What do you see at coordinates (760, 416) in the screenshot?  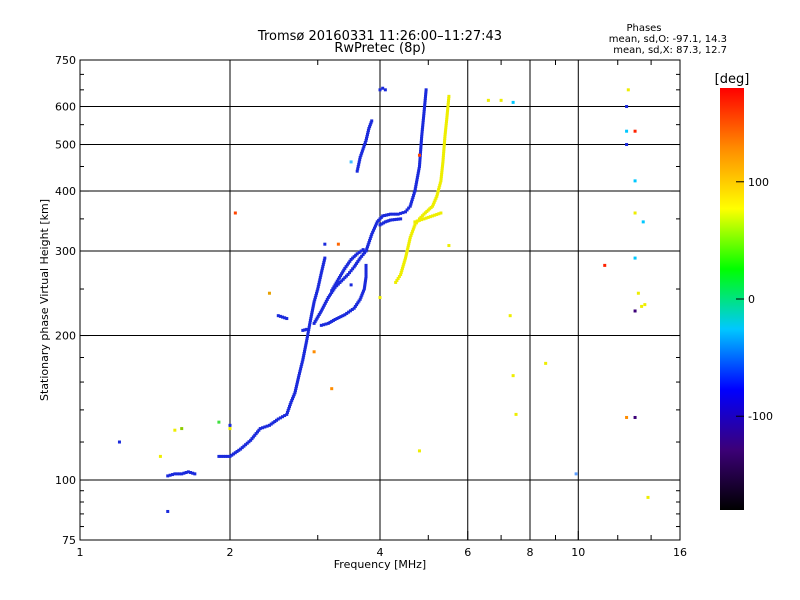 I see `colorbar-tick-label: -100` at bounding box center [760, 416].